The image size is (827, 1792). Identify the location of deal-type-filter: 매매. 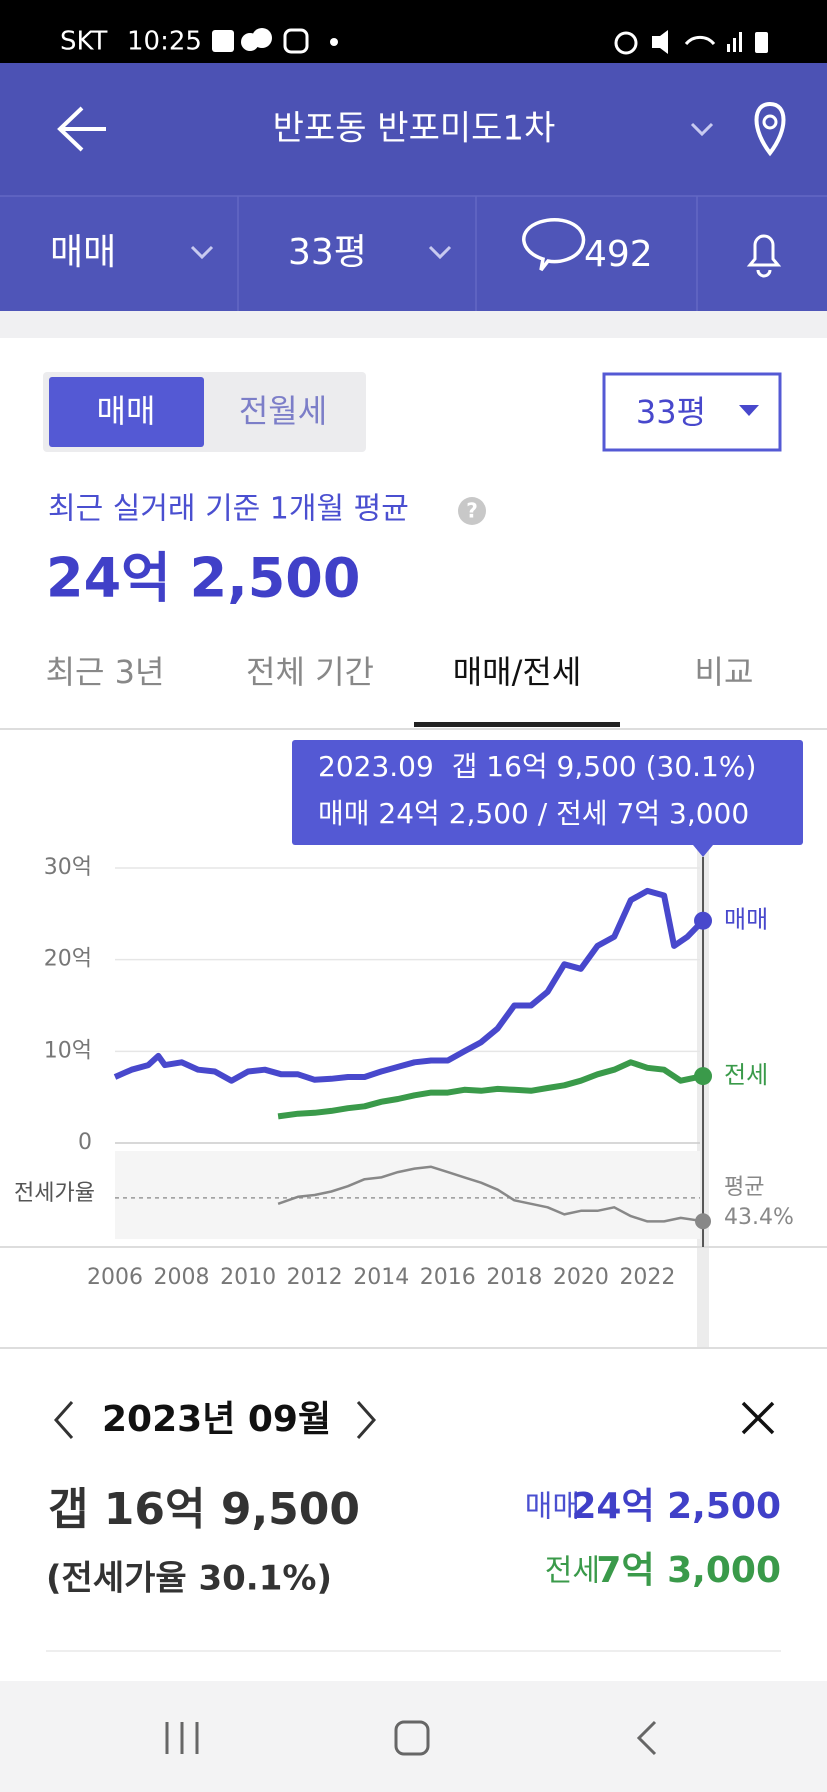
(83, 252).